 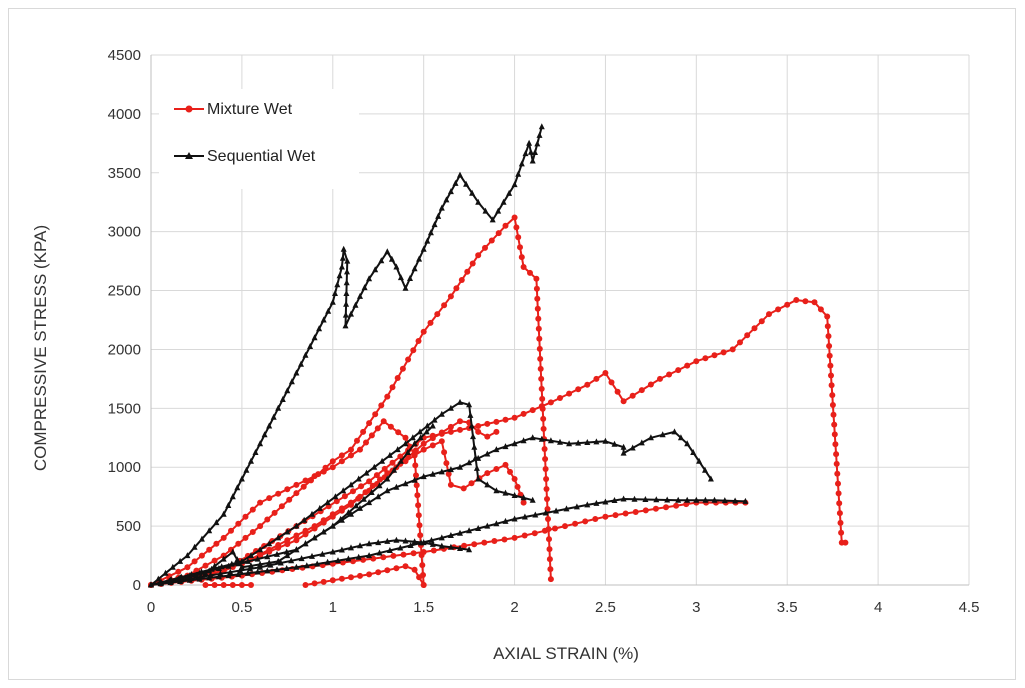 I want to click on y-tick-label: 4500, so click(x=124, y=55).